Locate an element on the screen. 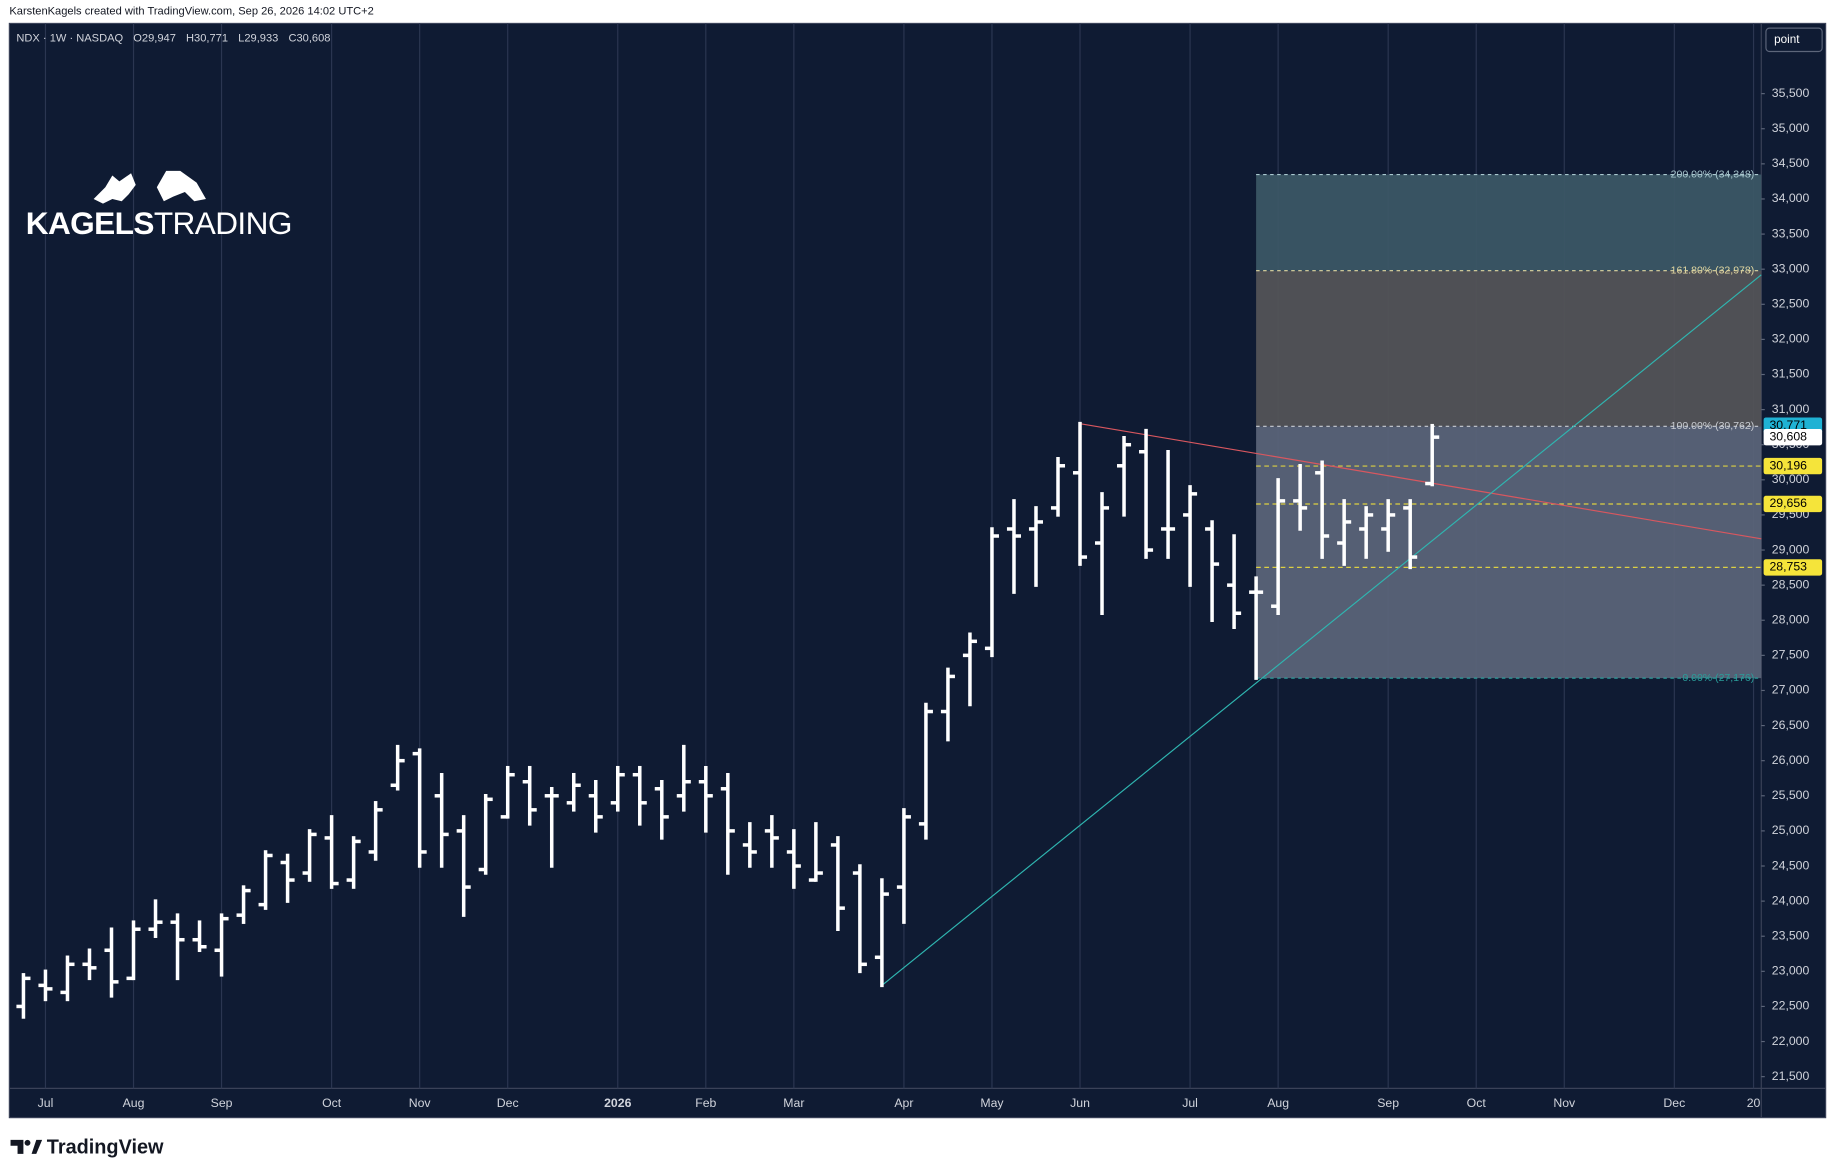 The height and width of the screenshot is (1175, 1835). y-tick-label: 33,000 is located at coordinates (1791, 268).